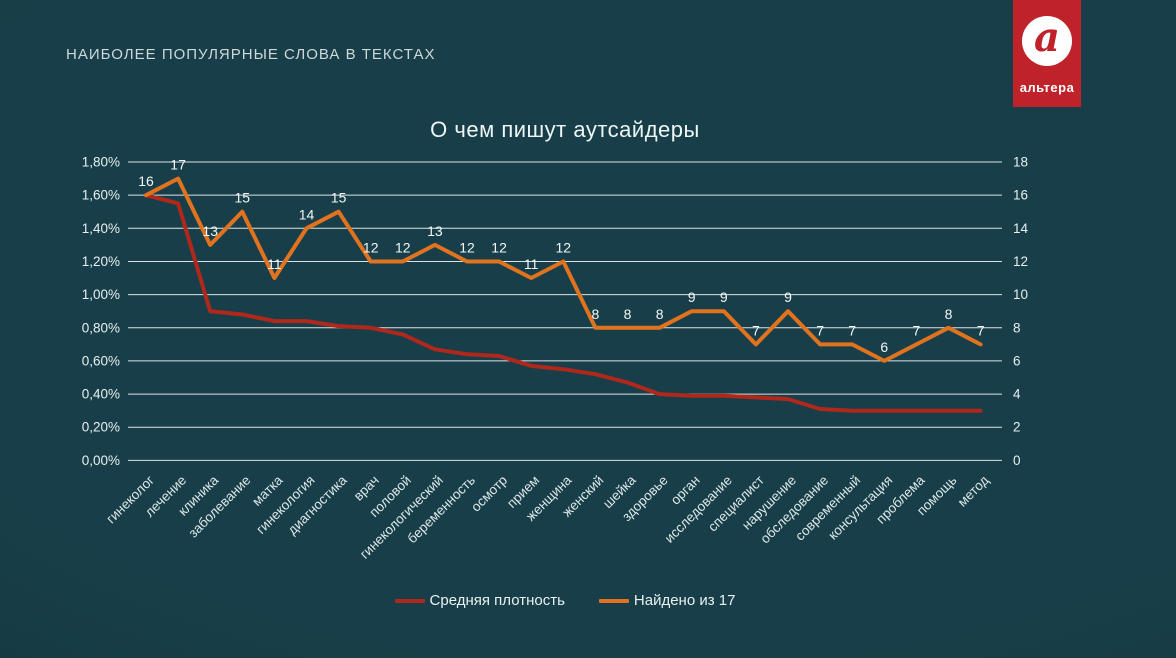 The image size is (1176, 658). I want to click on left-axis-tick-label: 0,20%, so click(101, 427).